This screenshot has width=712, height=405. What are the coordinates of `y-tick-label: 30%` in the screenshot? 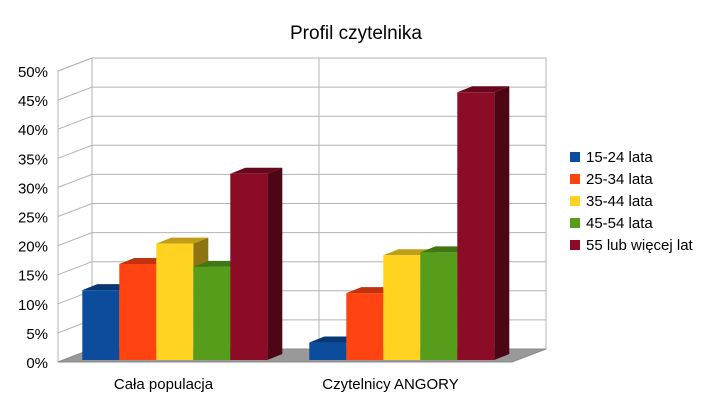 It's located at (33, 188).